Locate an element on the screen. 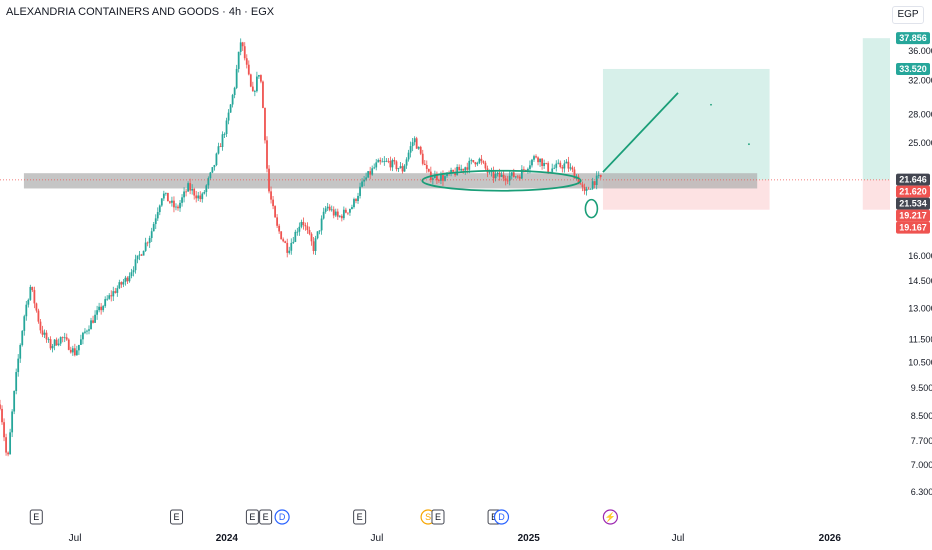 The width and height of the screenshot is (932, 550). price-badge-label: 21.646 is located at coordinates (913, 180).